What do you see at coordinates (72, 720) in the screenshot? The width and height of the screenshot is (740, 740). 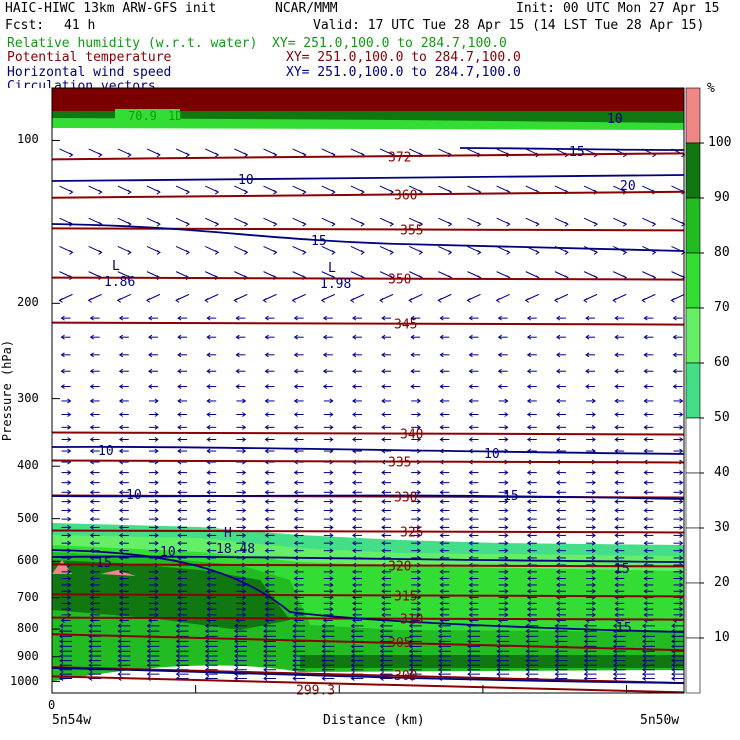 I see `x-left-location: 5n54w` at bounding box center [72, 720].